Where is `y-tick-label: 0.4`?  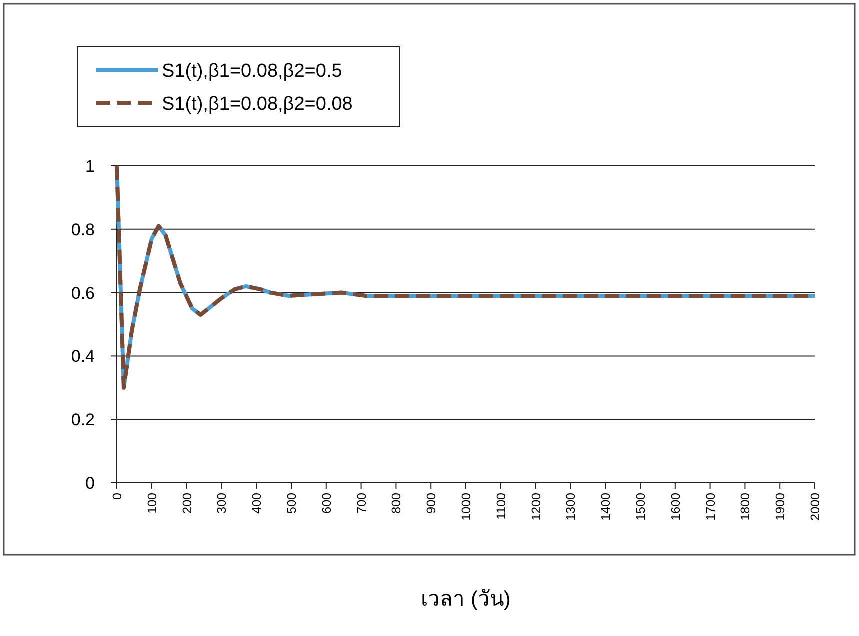 y-tick-label: 0.4 is located at coordinates (83, 356).